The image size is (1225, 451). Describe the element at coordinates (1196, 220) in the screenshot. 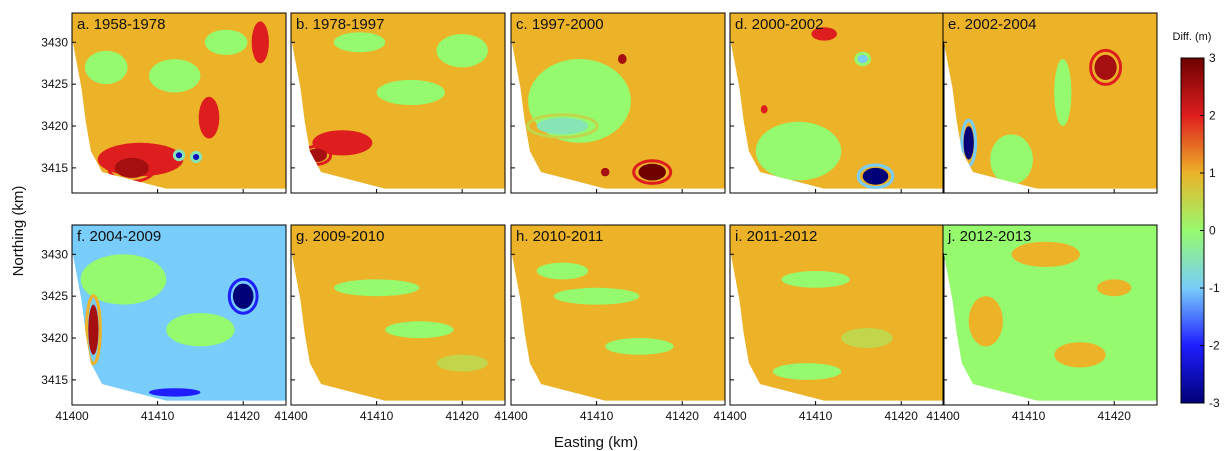

I see `colorbar: Diff. (m) 3 2 1 0 -1 -2 -3` at that location.